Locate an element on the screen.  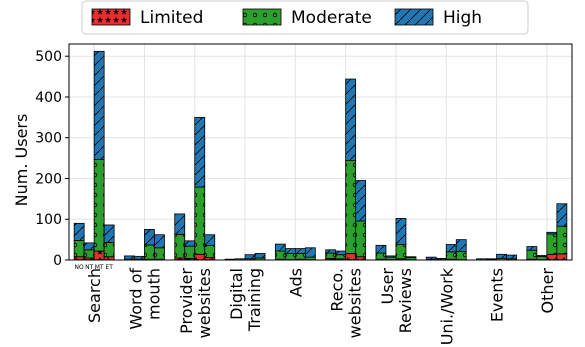
y-tick-label: 200 is located at coordinates (48, 179).